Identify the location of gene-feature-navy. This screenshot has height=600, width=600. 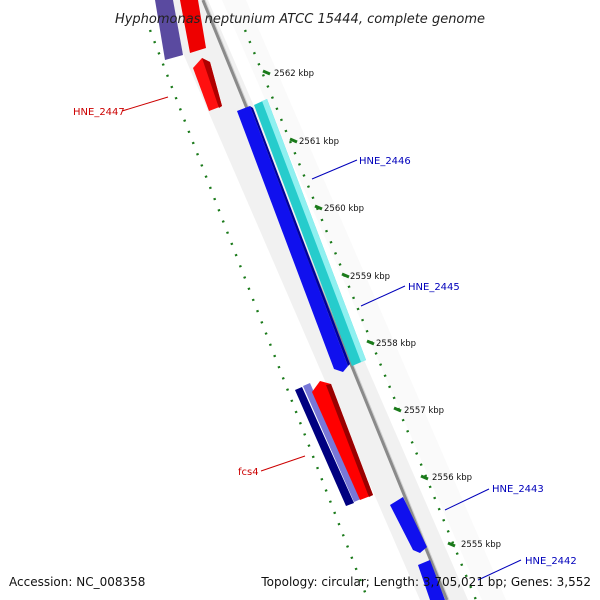
(324, 446).